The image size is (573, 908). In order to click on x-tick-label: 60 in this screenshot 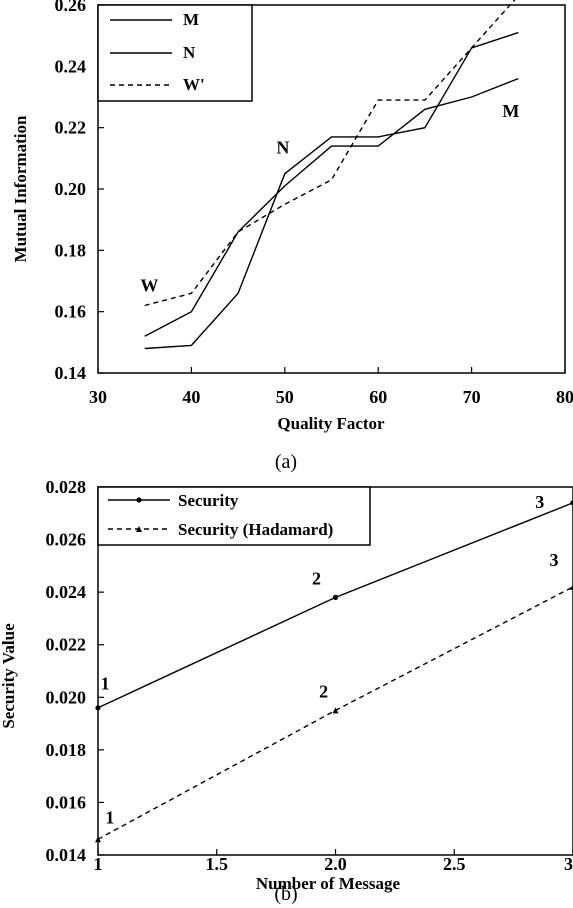, I will do `click(378, 397)`.